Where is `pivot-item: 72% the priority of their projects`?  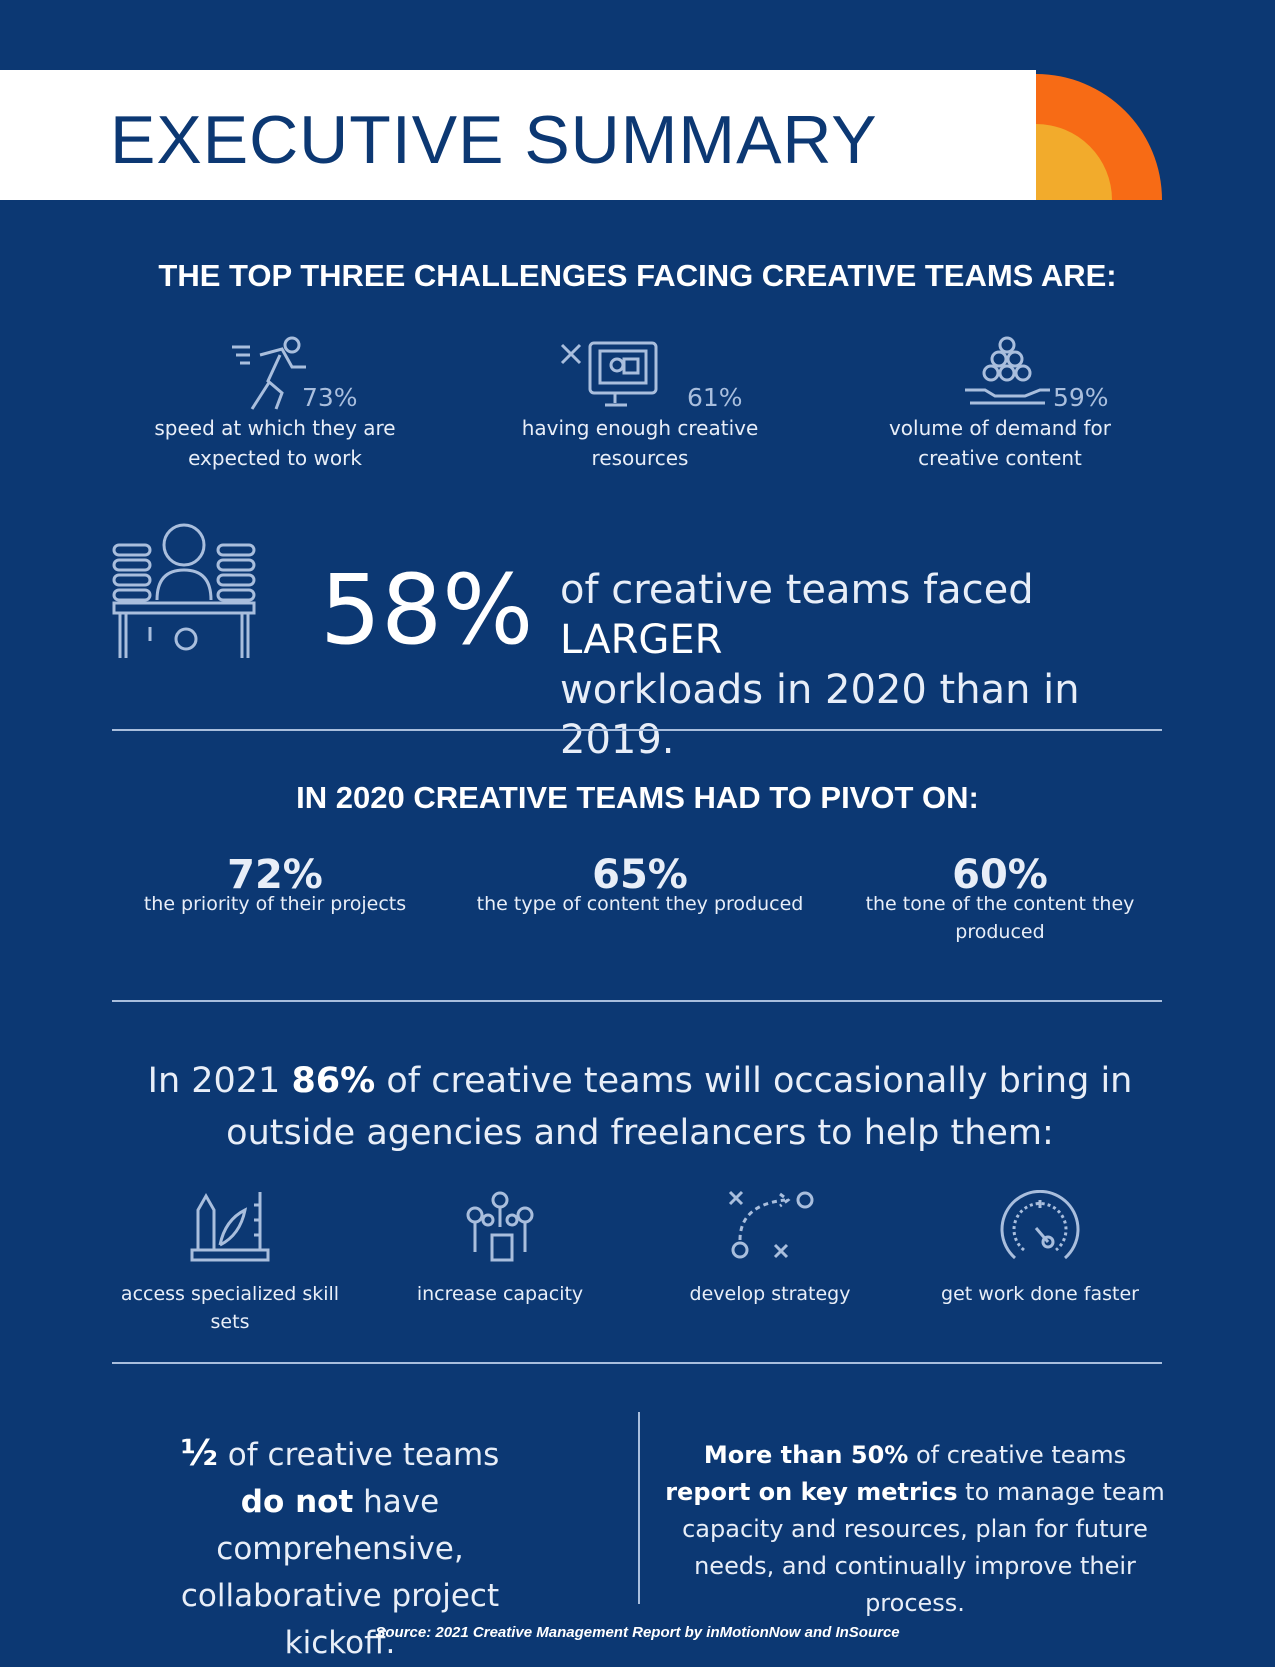 pivot-item: 72% the priority of their projects is located at coordinates (275, 883).